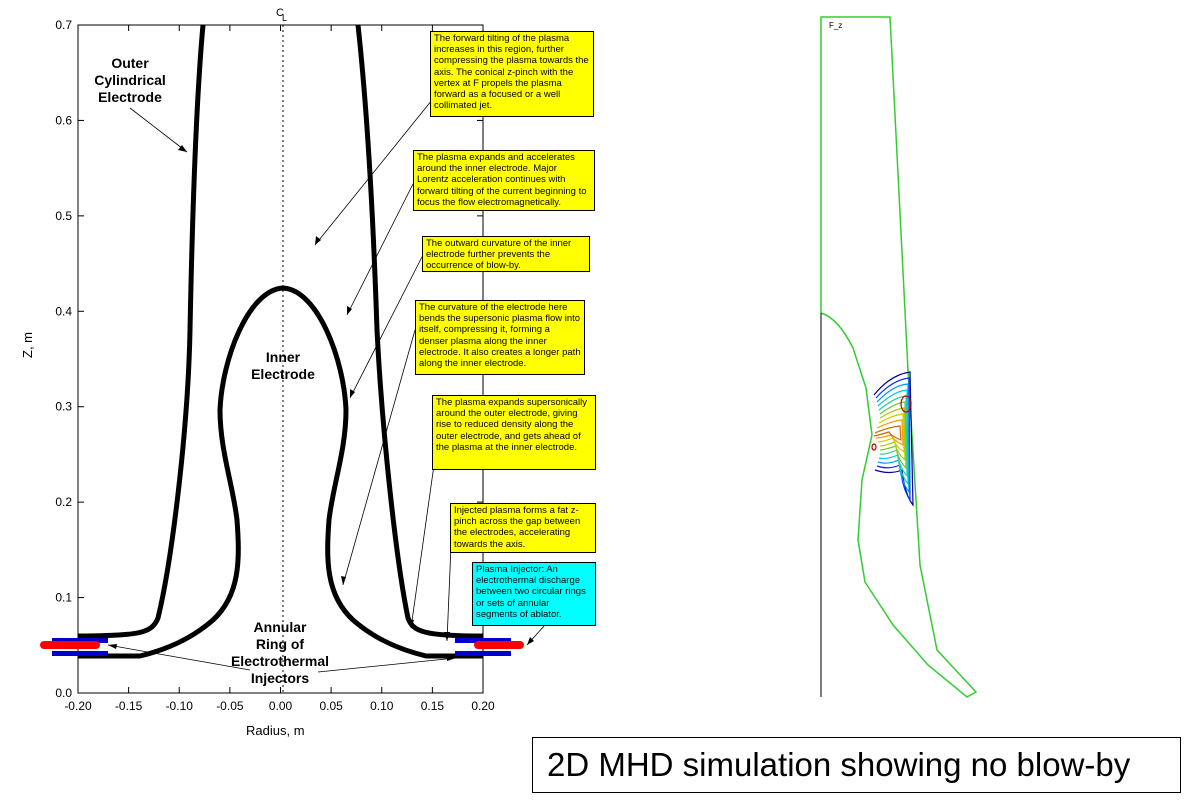 This screenshot has height=808, width=1197. What do you see at coordinates (281, 706) in the screenshot?
I see `x-tick-label: 0.00` at bounding box center [281, 706].